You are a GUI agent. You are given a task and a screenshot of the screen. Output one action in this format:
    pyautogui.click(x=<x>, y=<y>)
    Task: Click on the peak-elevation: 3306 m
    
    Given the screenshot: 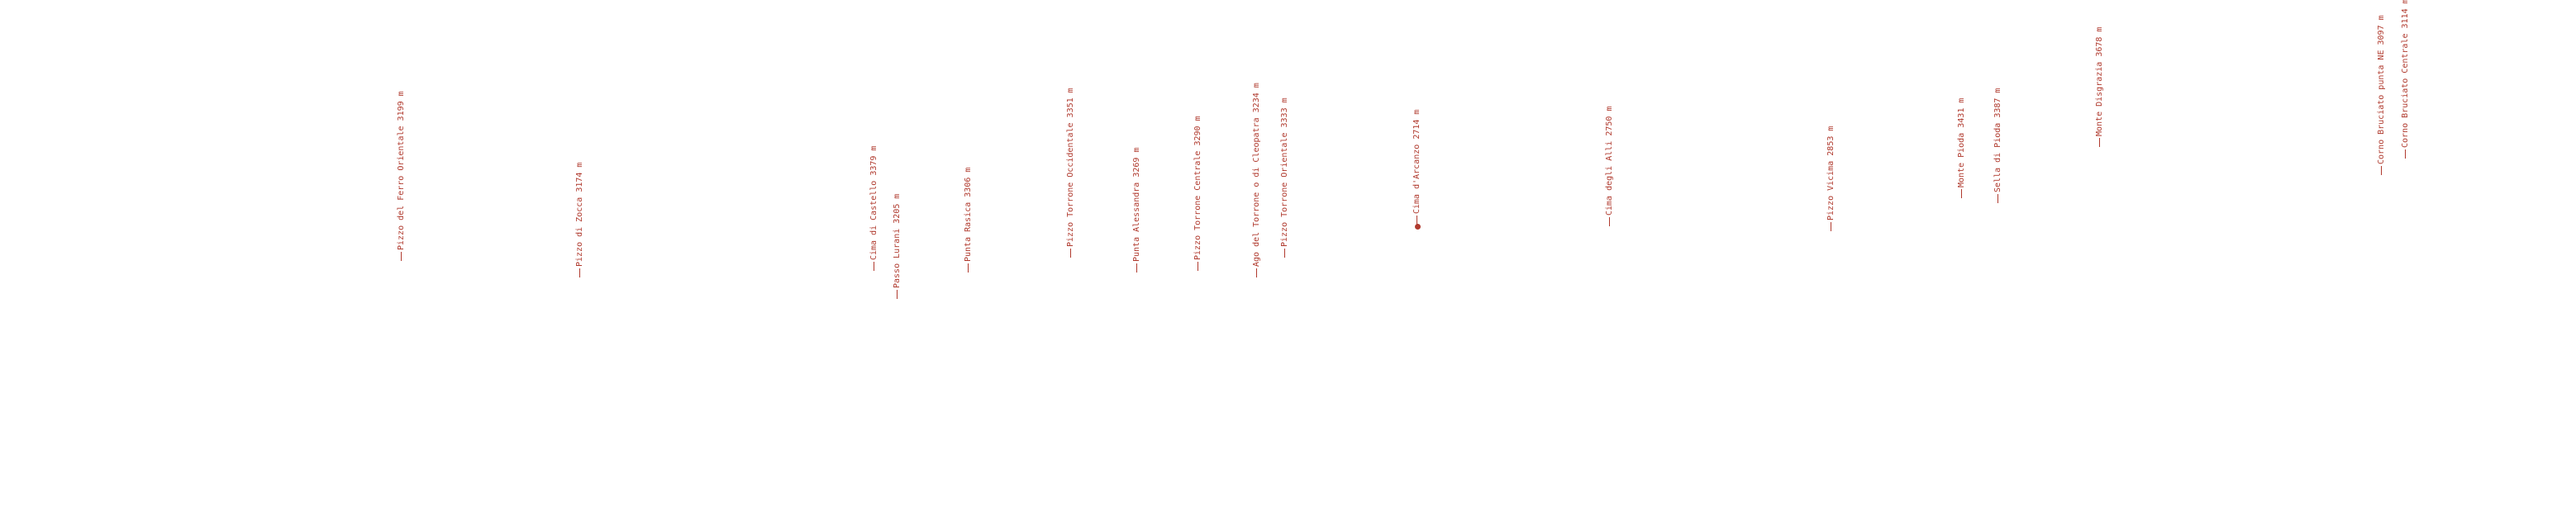 What is the action you would take?
    pyautogui.click(x=969, y=182)
    